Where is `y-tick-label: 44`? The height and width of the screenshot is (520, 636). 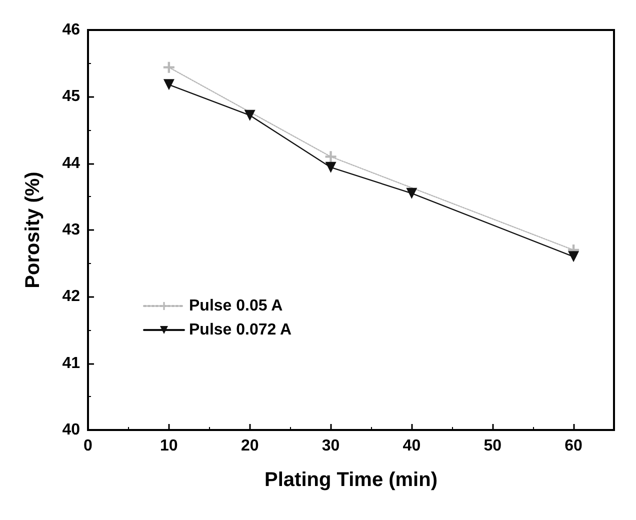
y-tick-label: 44 is located at coordinates (71, 163).